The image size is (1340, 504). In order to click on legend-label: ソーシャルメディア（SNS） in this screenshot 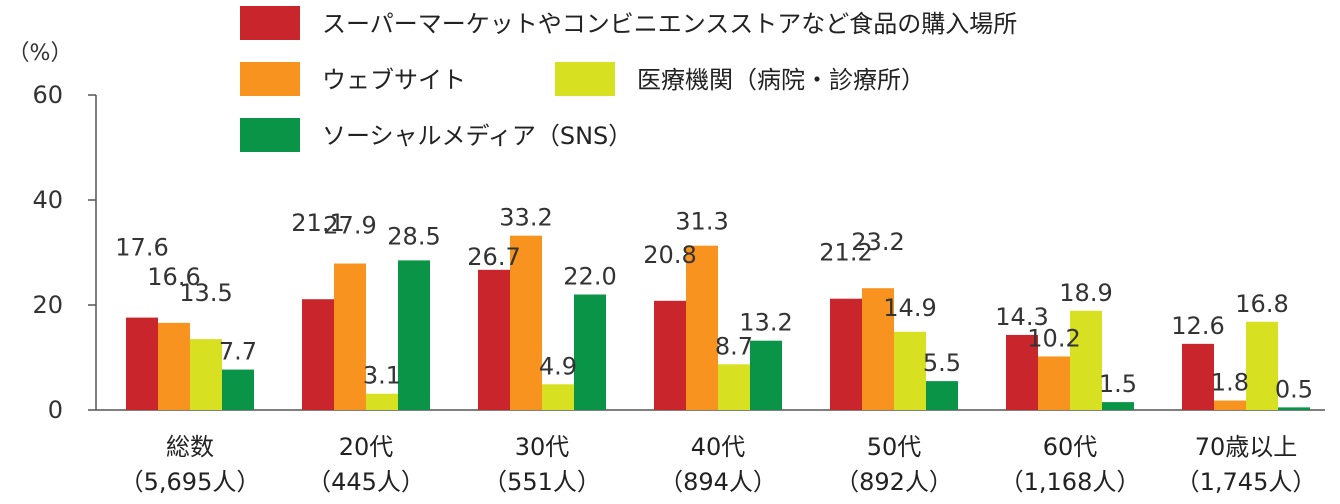, I will do `click(477, 136)`.